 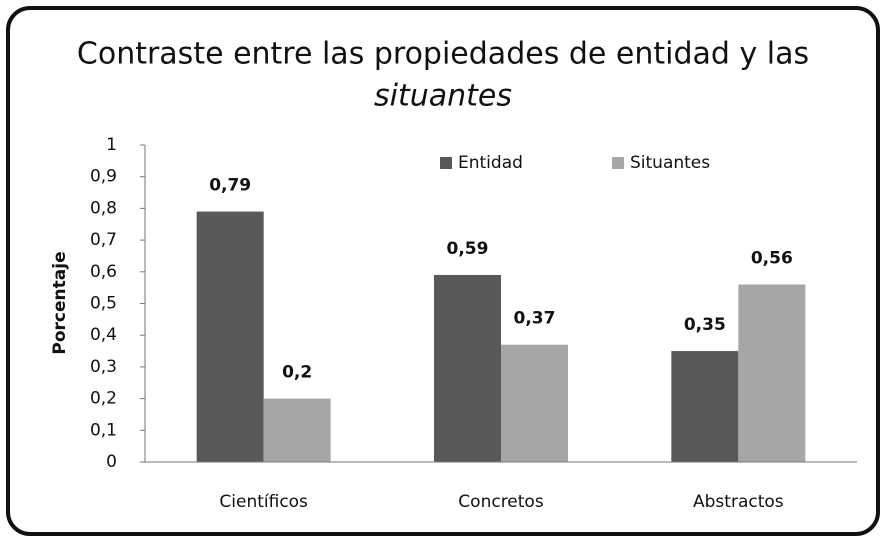 I want to click on y-tick-label: 1, so click(x=111, y=145).